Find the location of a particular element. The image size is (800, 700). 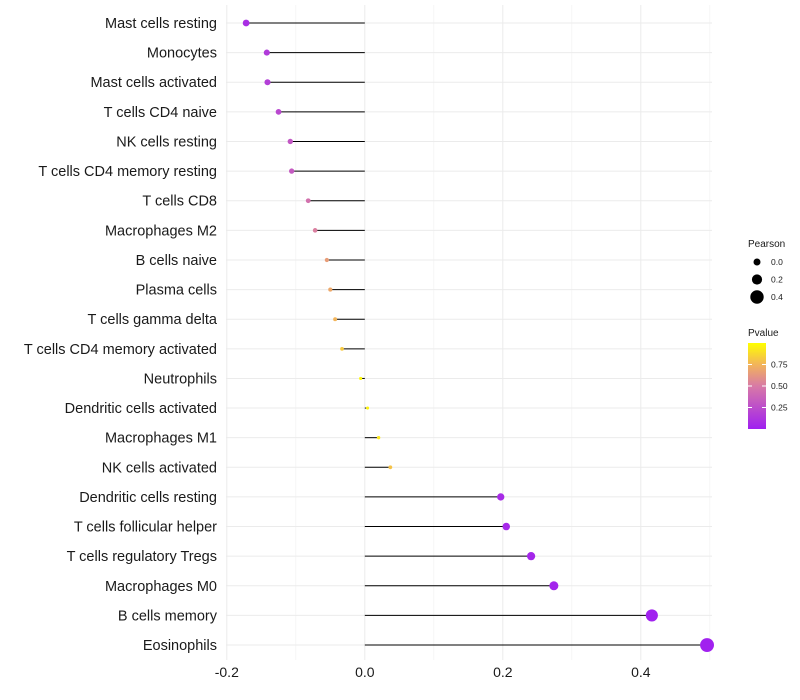

x-tick-label: -0.2 is located at coordinates (227, 672).